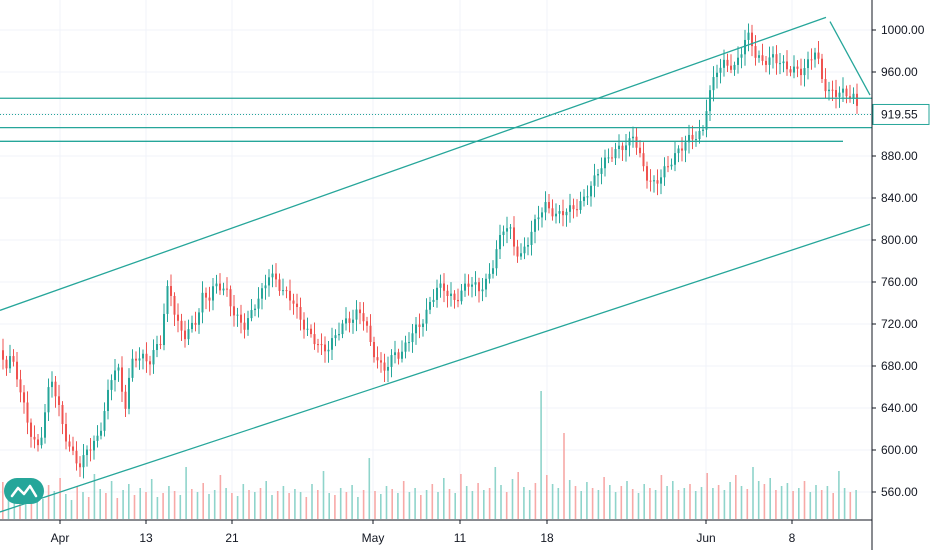 The height and width of the screenshot is (550, 932). I want to click on time-axis: Apr 13 21 May 11 18 Jun 8, so click(436, 532).